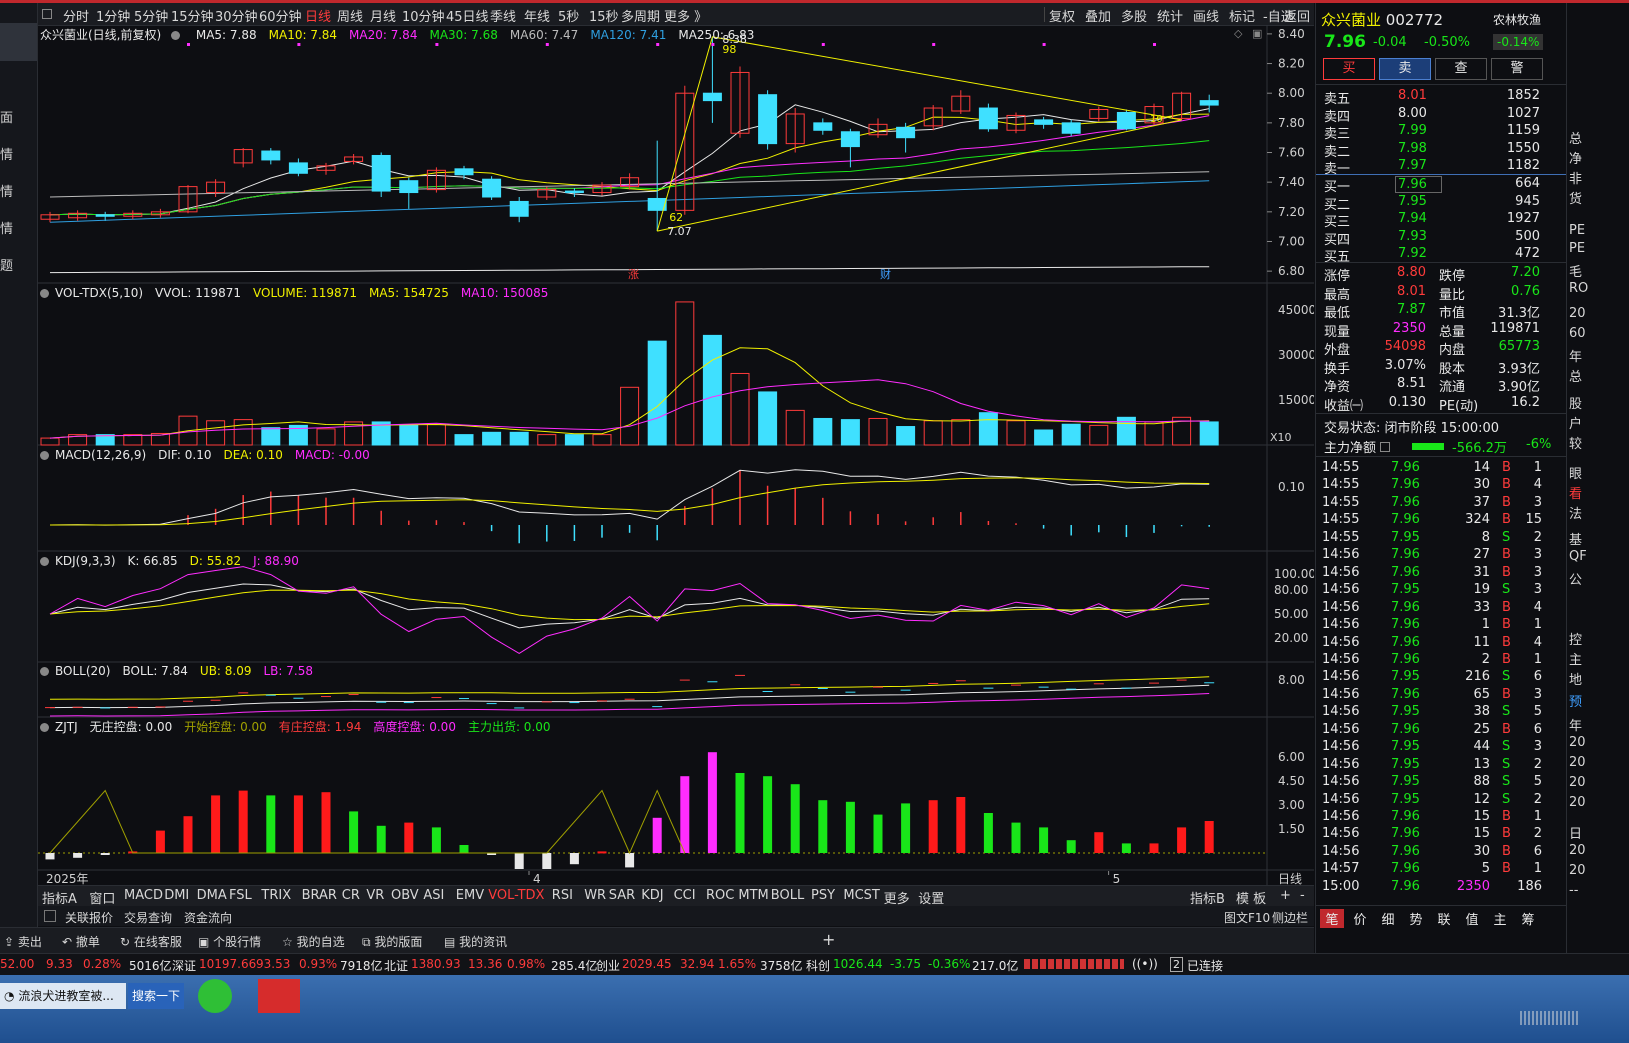 The image size is (1629, 1043). What do you see at coordinates (1412, 165) in the screenshot?
I see `ask-price: 7.97` at bounding box center [1412, 165].